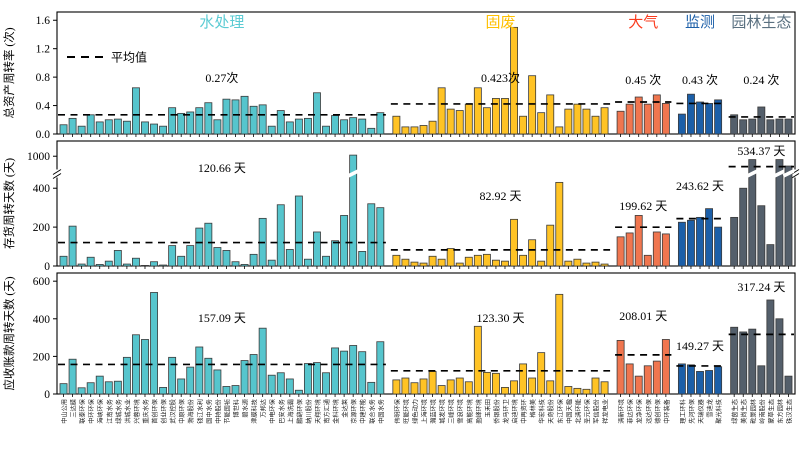 This screenshot has width=806, height=464. I want to click on x-tick-label-solid-waste-1: 旺能环境, so click(406, 411).